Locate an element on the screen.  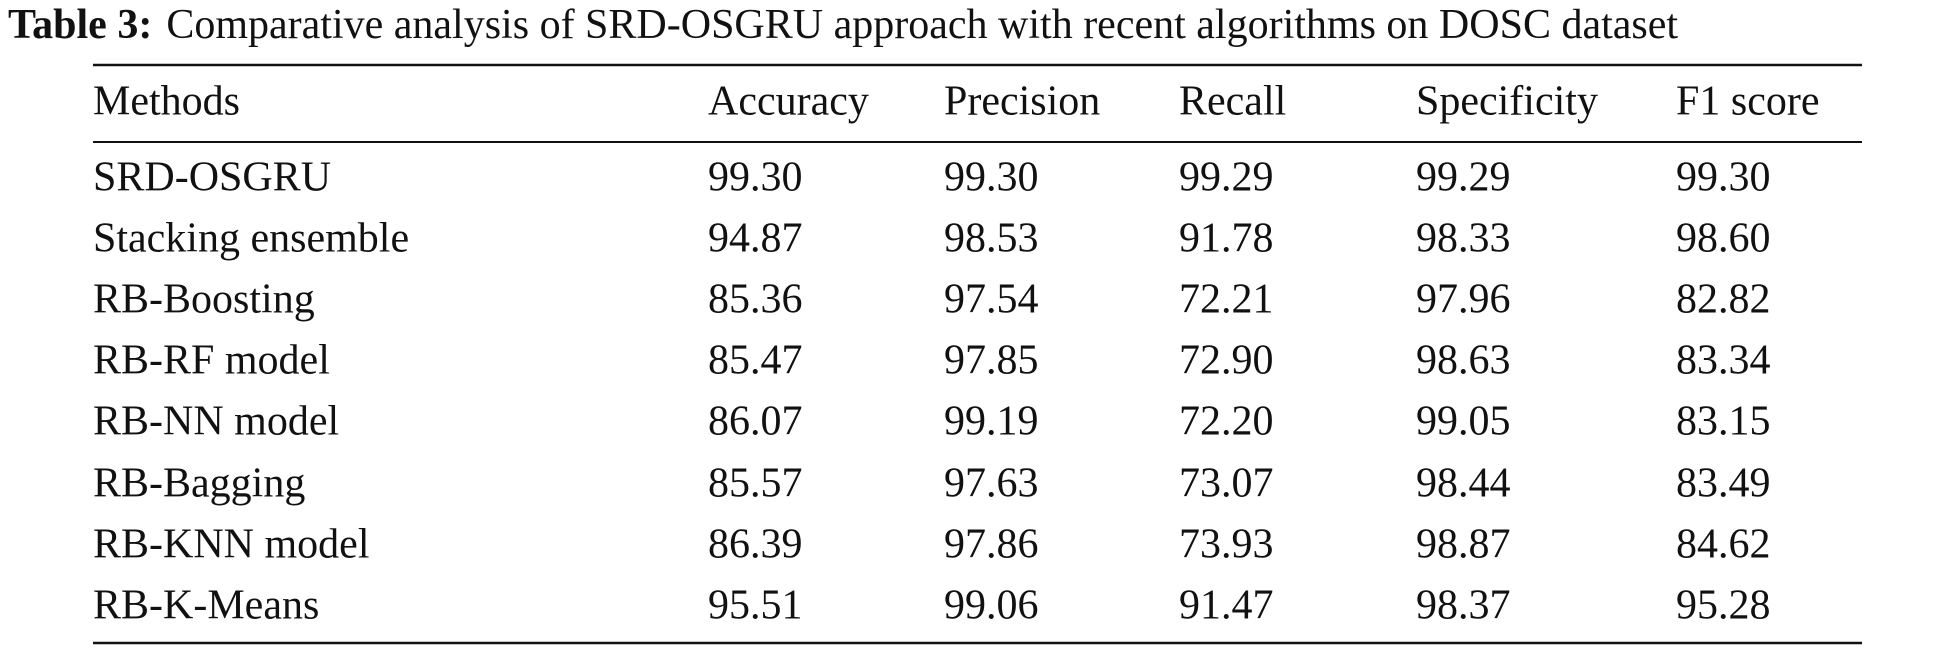
column-header: Accuracy is located at coordinates (788, 102).